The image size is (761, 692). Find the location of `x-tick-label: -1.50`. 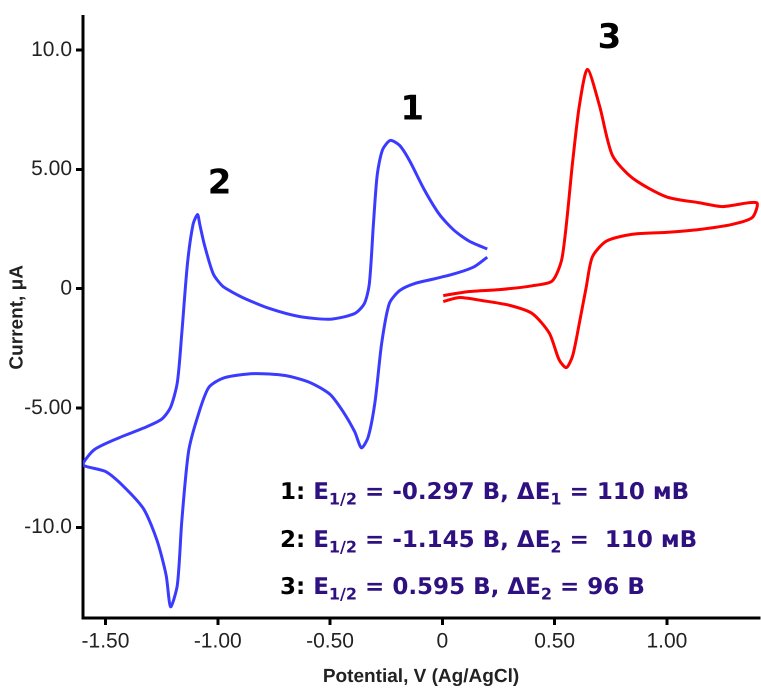

x-tick-label: -1.50 is located at coordinates (106, 640).